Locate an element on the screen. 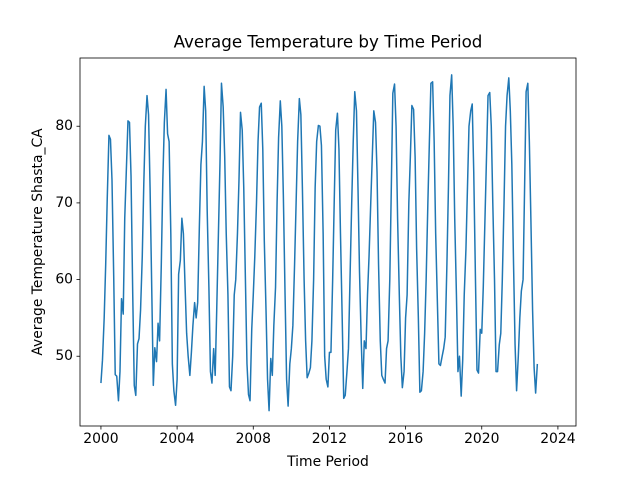  x-tick-label: 2008 is located at coordinates (253, 439).